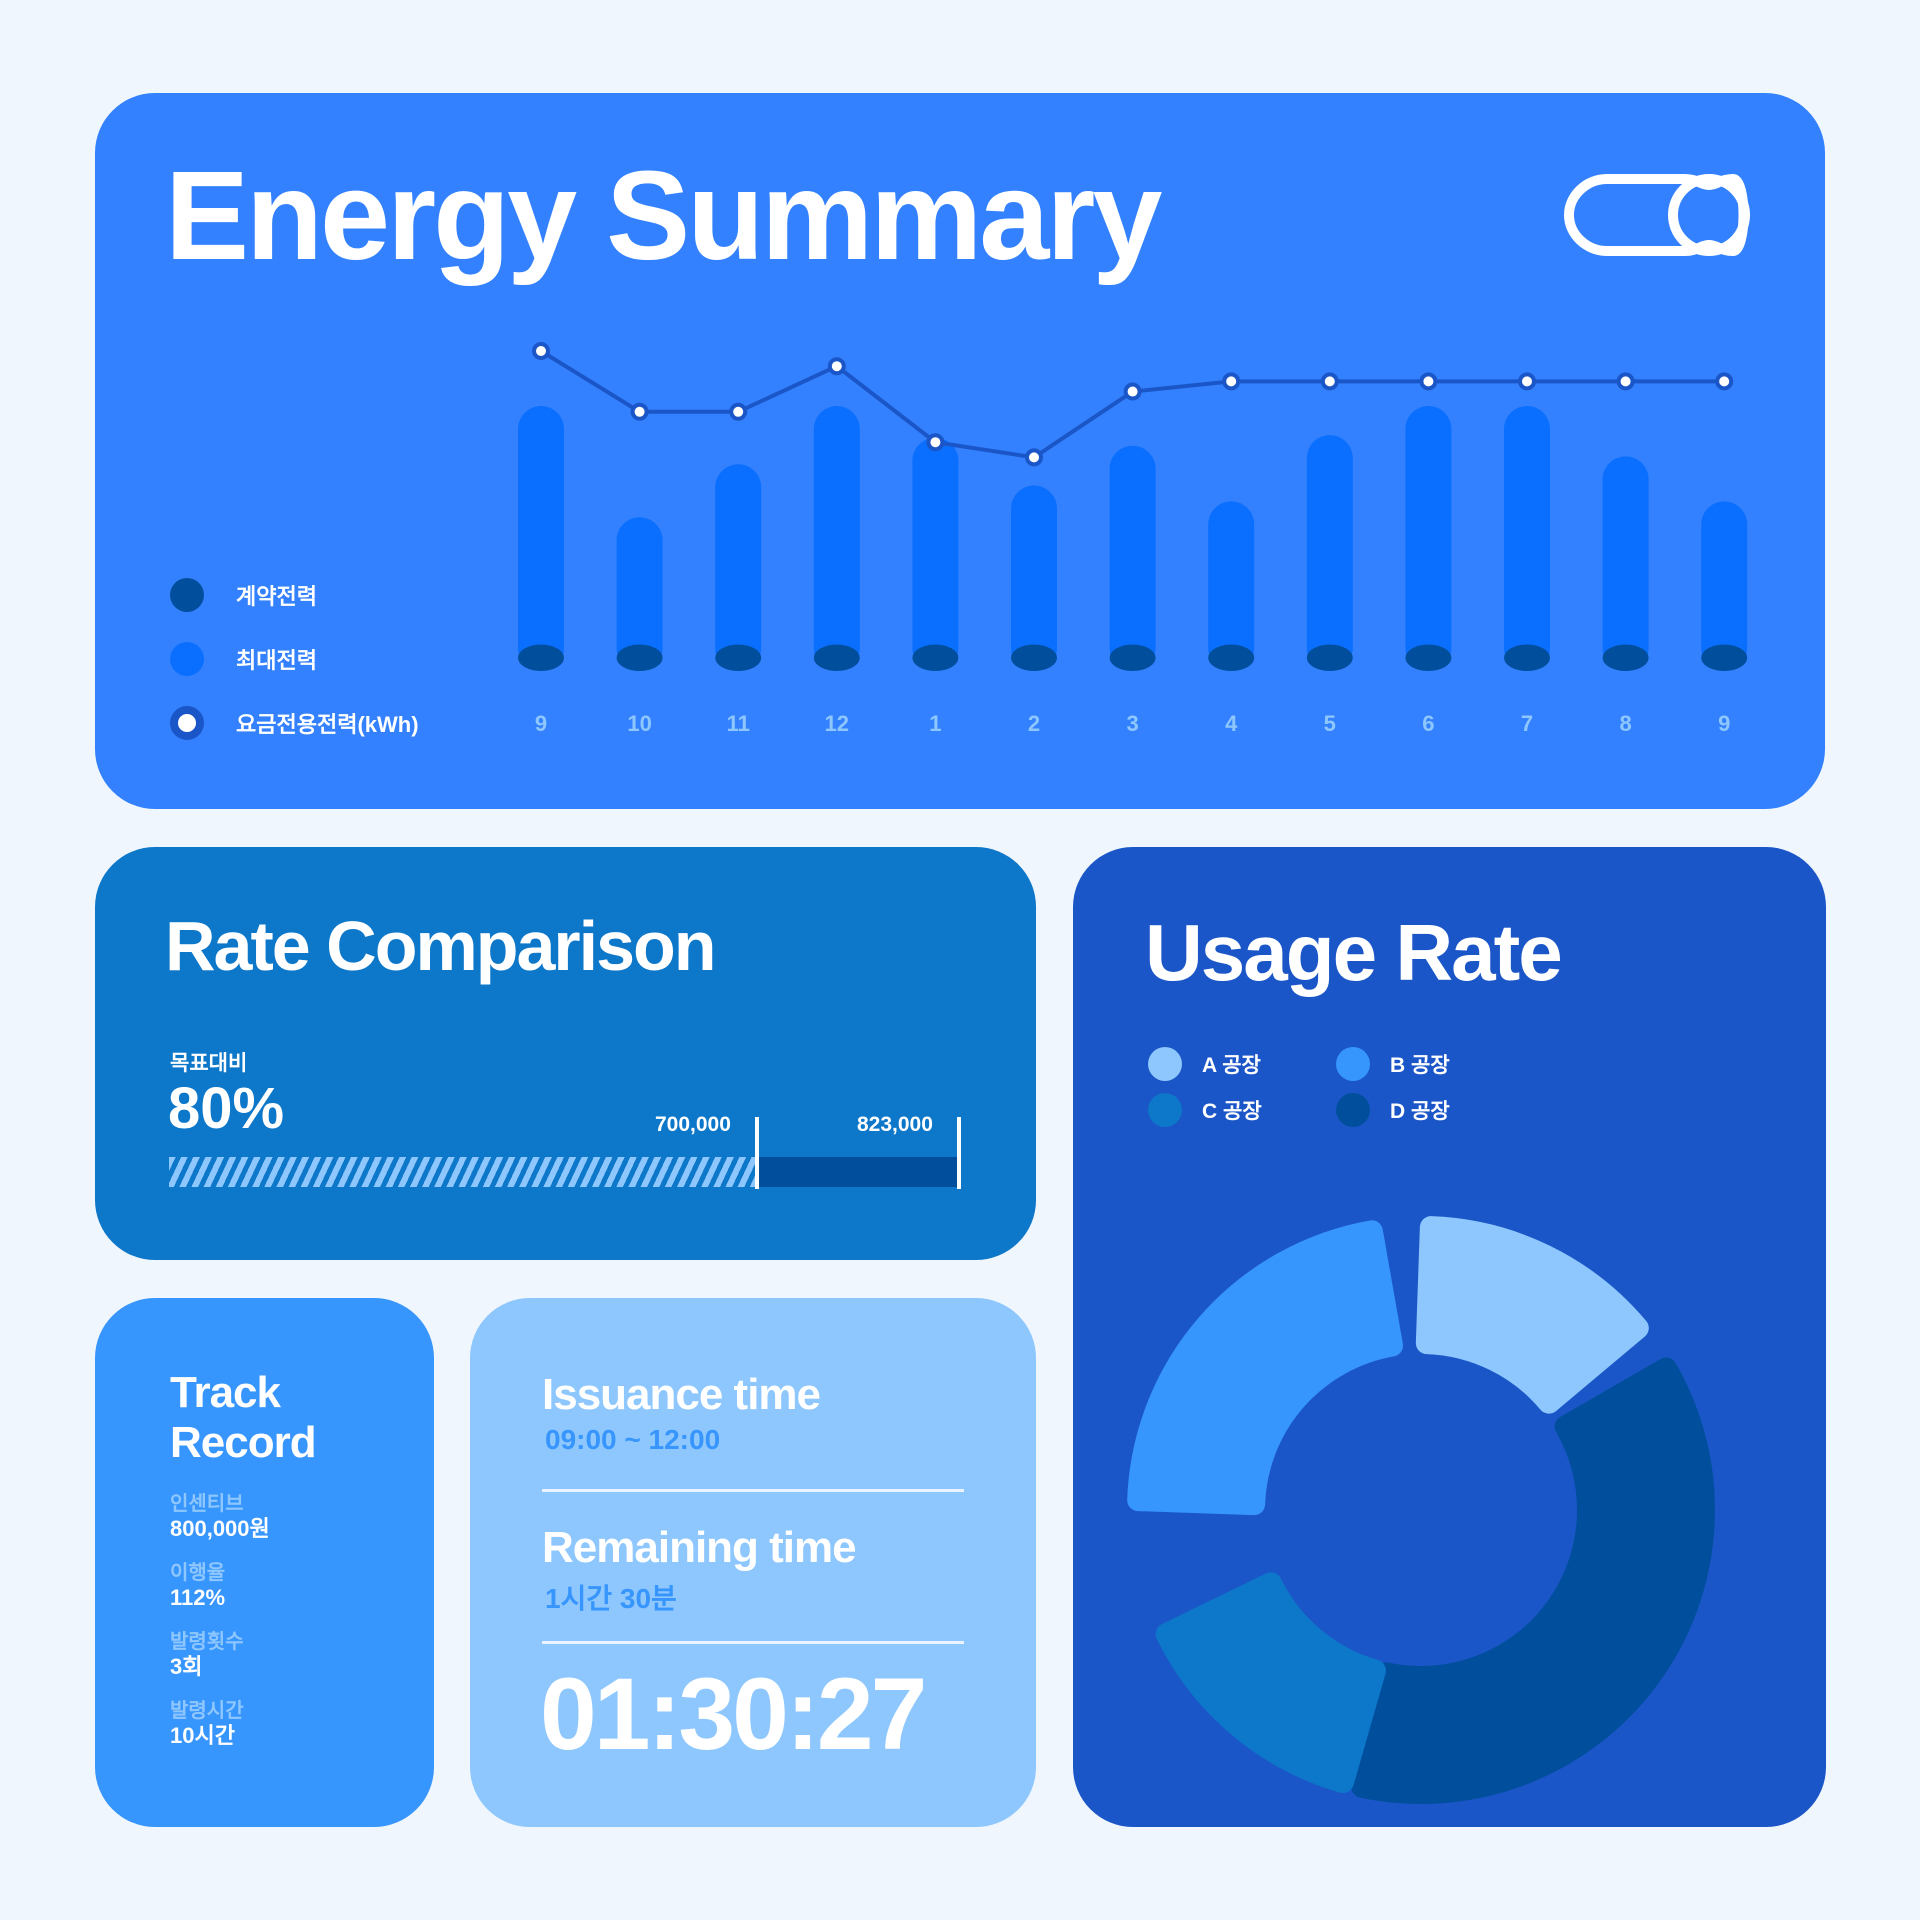 The height and width of the screenshot is (1920, 1920). What do you see at coordinates (738, 723) in the screenshot?
I see `x-tick-label: 11` at bounding box center [738, 723].